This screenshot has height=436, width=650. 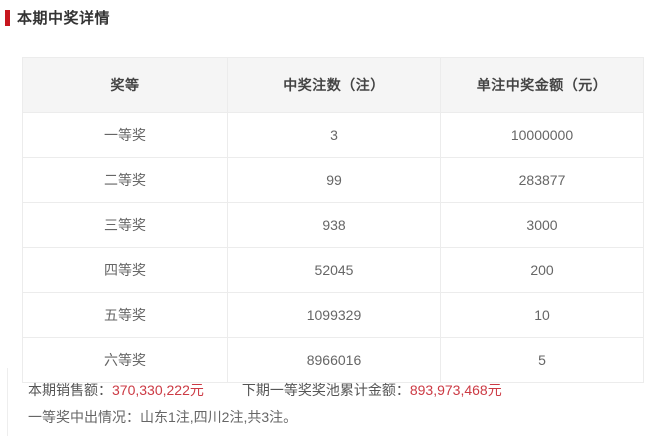 I want to click on column-header-count: 中奖注数（注）, so click(x=334, y=85).